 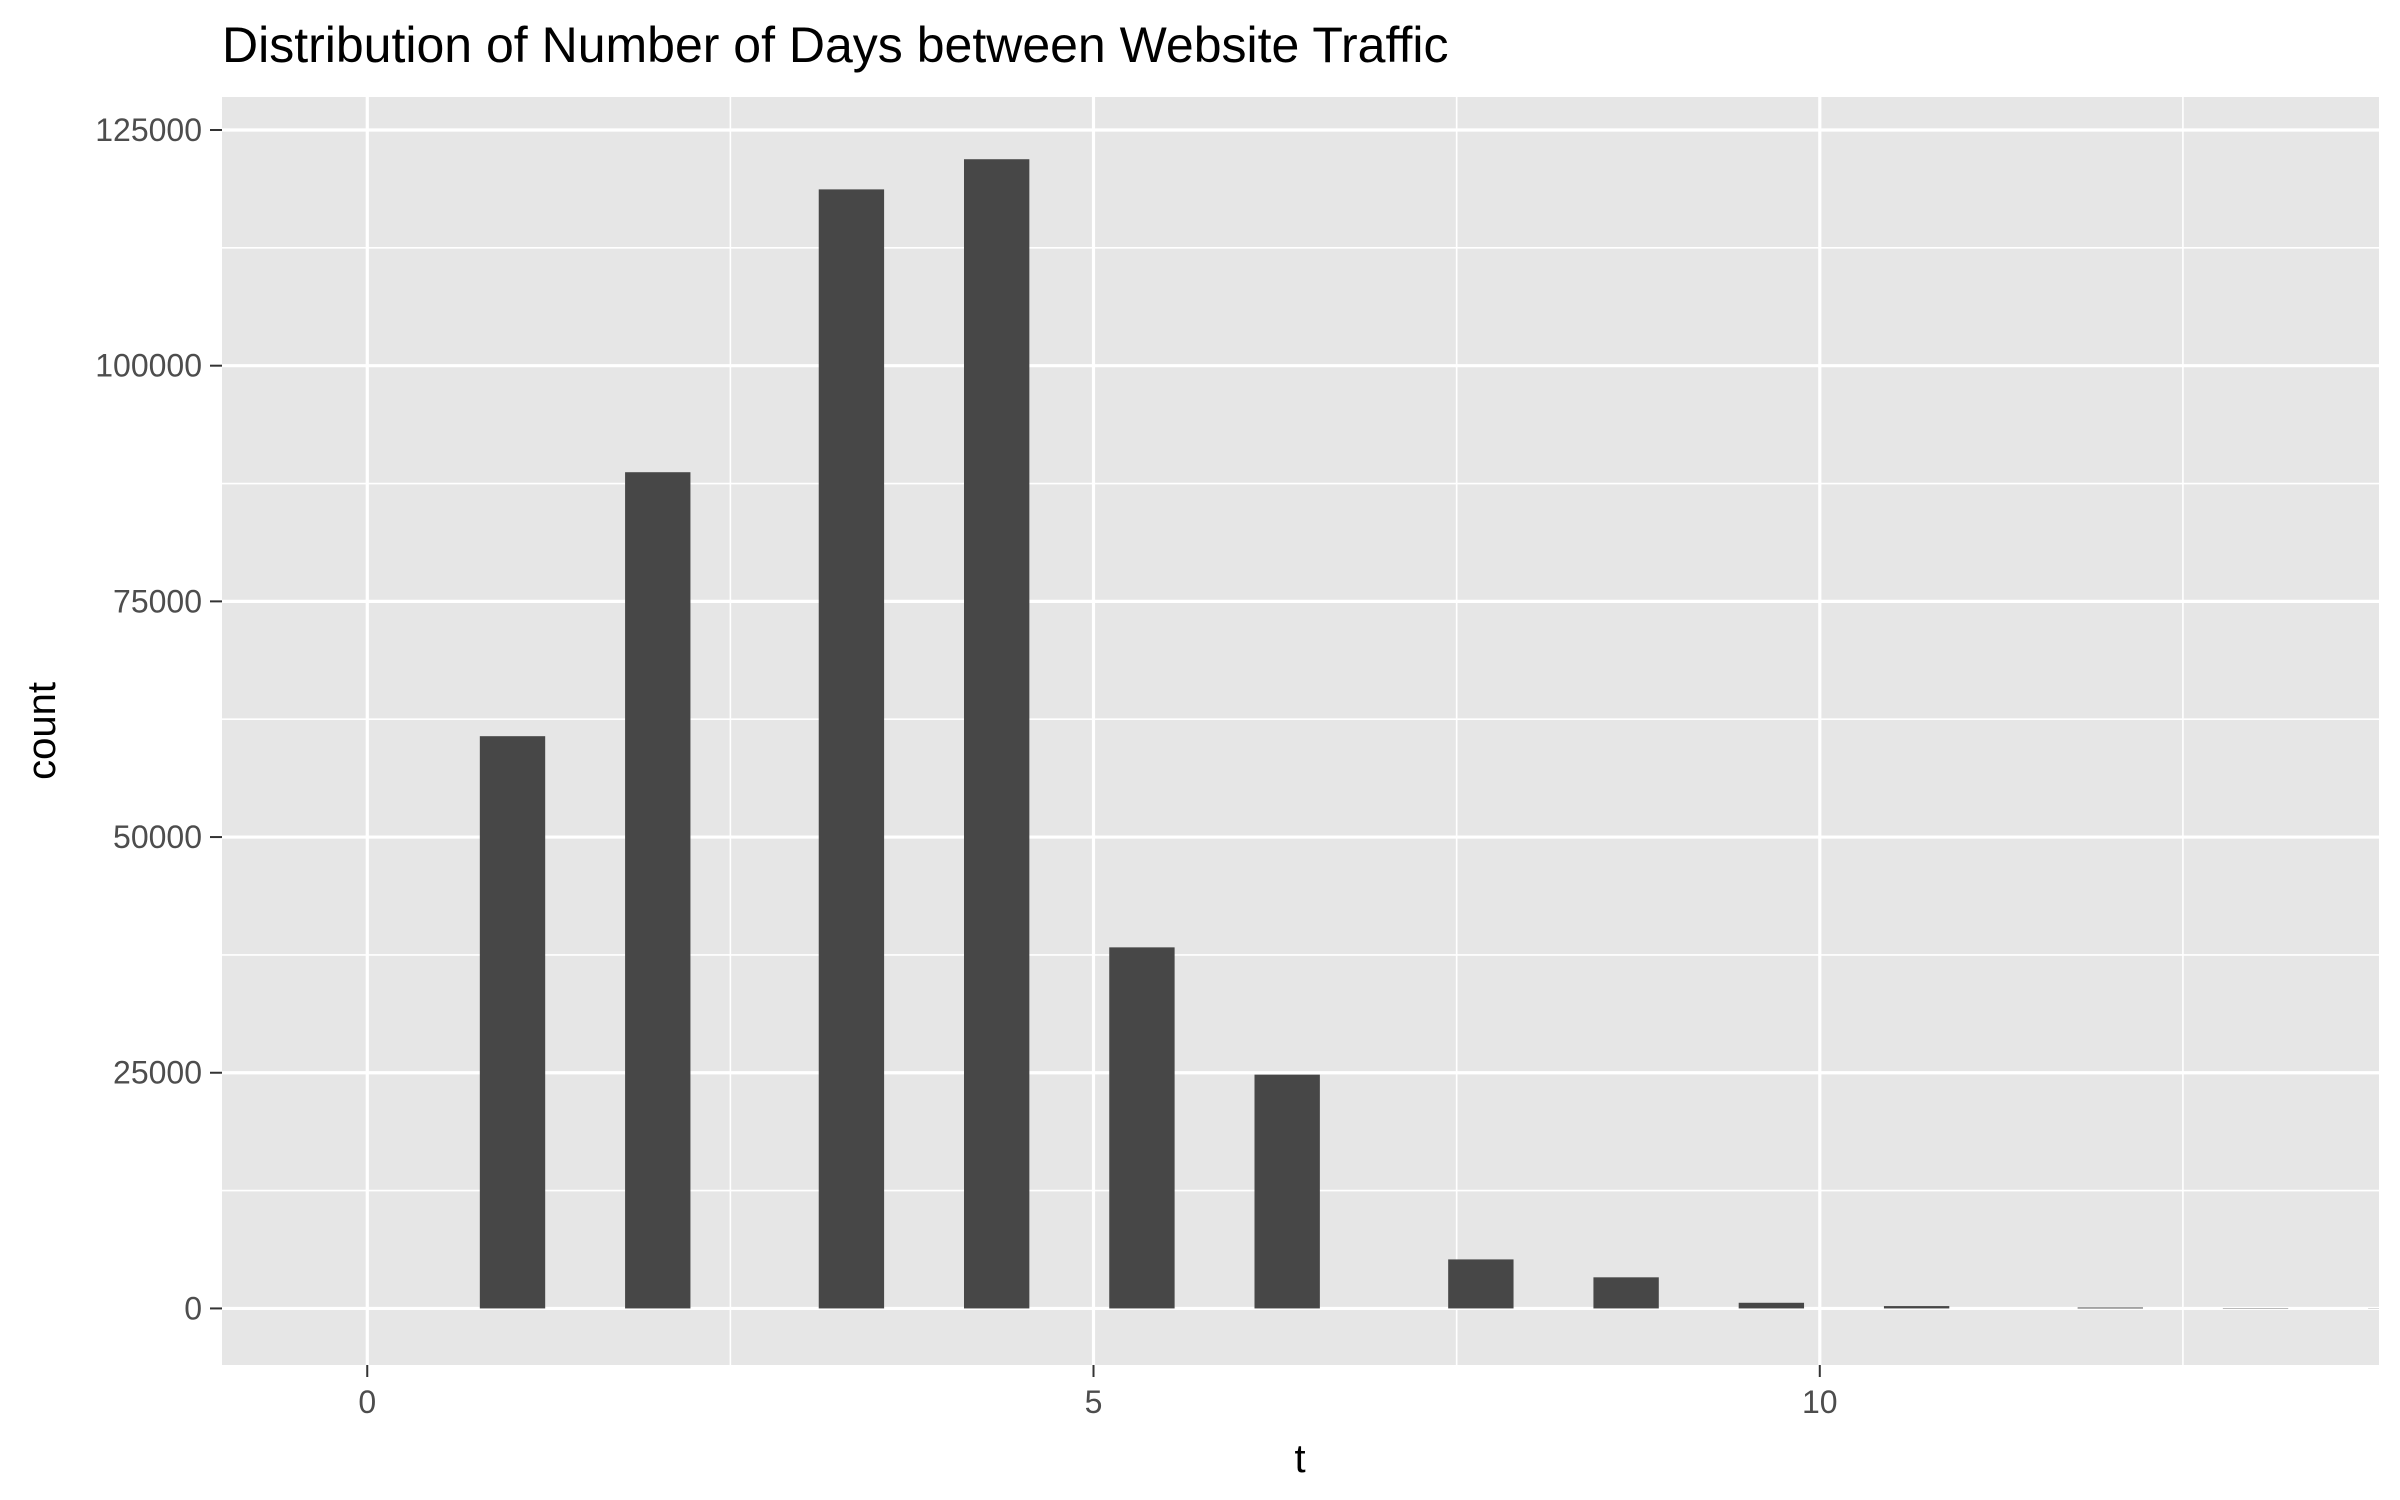 I want to click on y-tick-label: 50000, so click(x=157, y=837).